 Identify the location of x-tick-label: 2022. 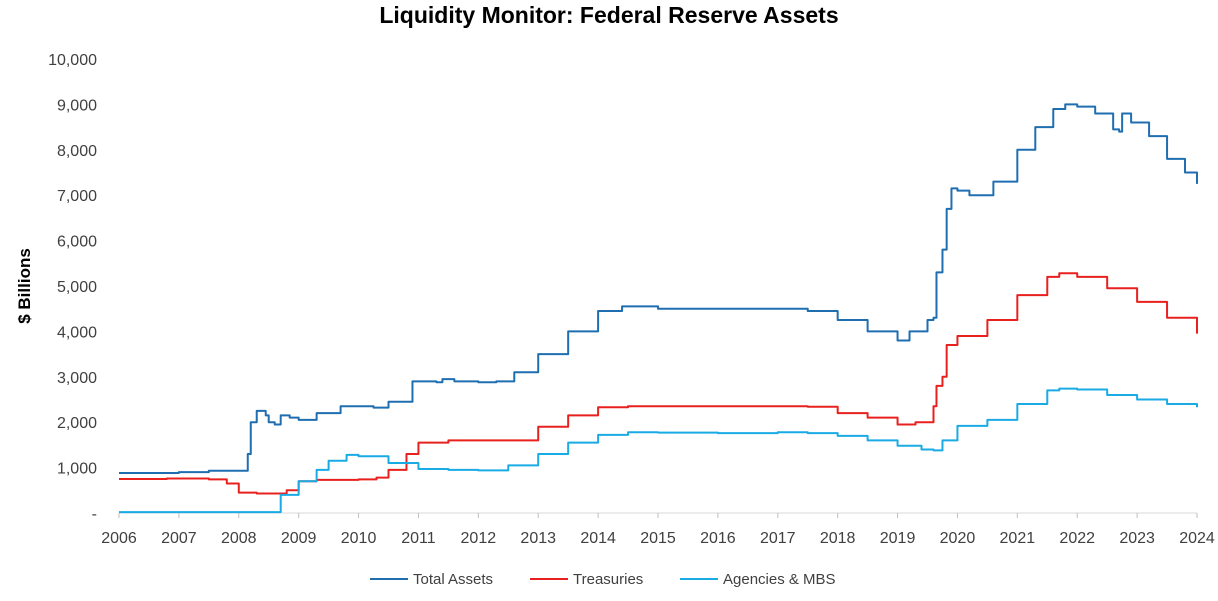
(1077, 538).